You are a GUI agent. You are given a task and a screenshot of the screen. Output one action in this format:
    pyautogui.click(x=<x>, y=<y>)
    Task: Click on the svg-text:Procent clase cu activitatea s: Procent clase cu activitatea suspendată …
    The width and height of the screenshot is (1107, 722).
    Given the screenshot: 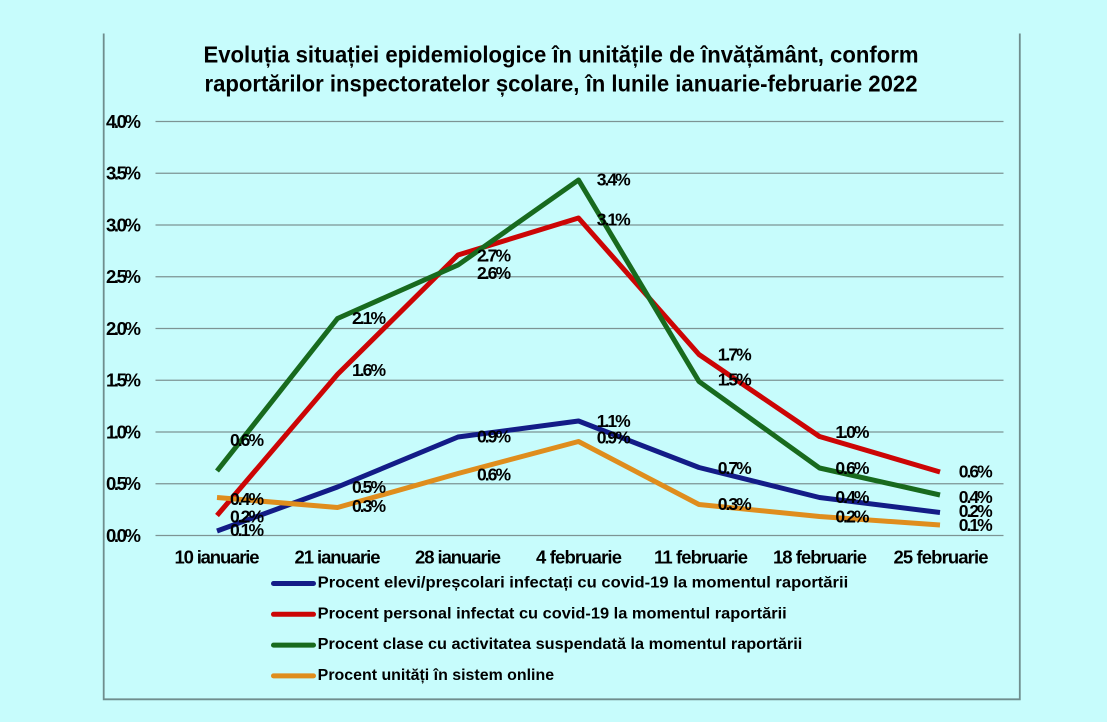 What is the action you would take?
    pyautogui.click(x=560, y=644)
    